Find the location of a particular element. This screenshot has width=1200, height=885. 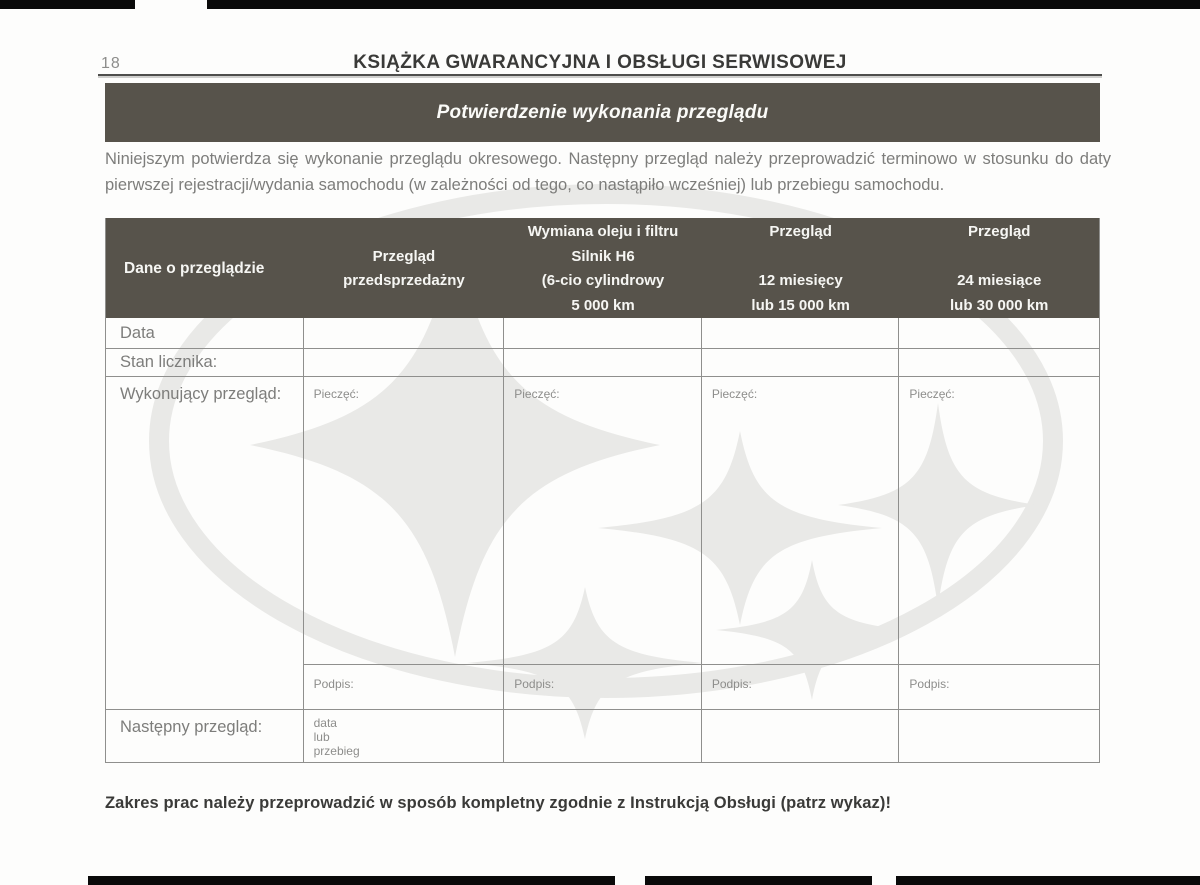

table-row-date: Data is located at coordinates (602, 333).